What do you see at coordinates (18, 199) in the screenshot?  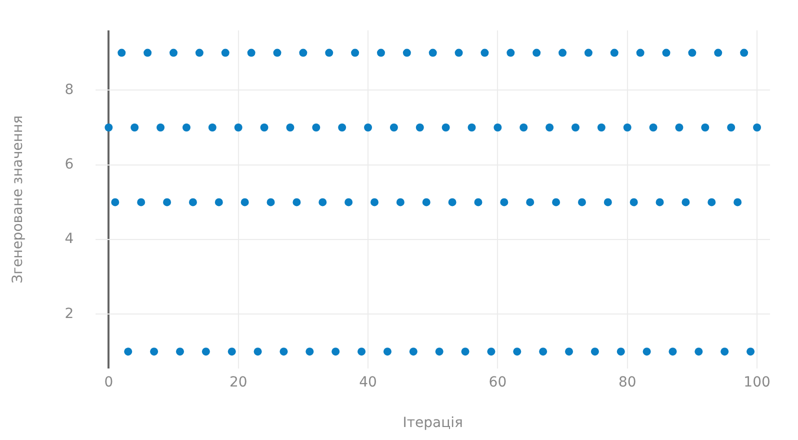 I see `y-axis-title: Згенероване значення` at bounding box center [18, 199].